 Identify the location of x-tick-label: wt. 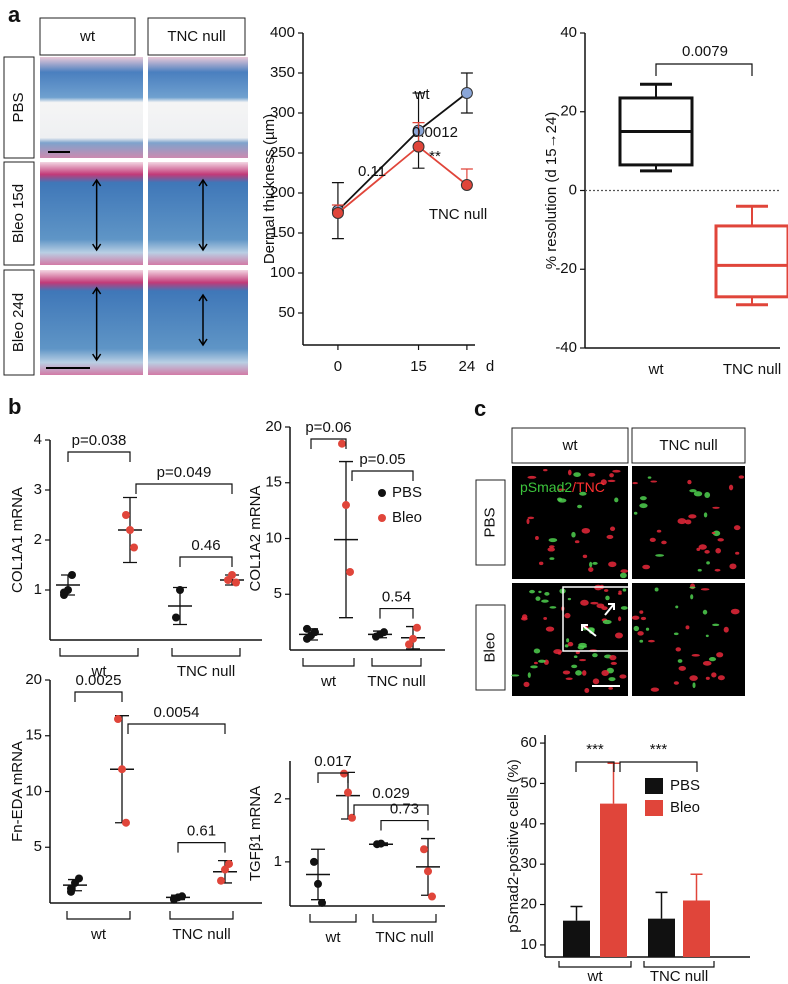
(656, 369).